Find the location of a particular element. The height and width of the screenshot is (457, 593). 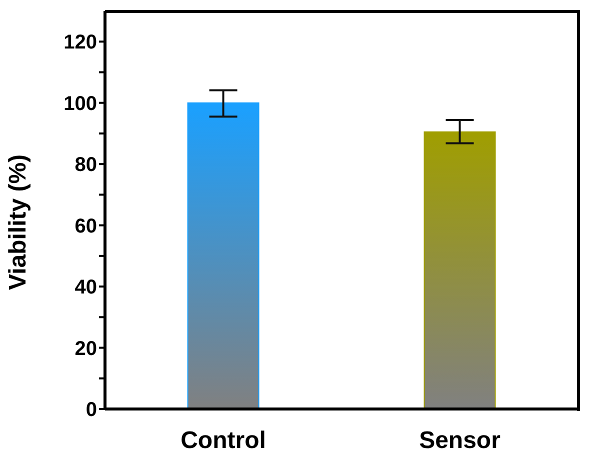

y-tick-label: 120 is located at coordinates (80, 43).